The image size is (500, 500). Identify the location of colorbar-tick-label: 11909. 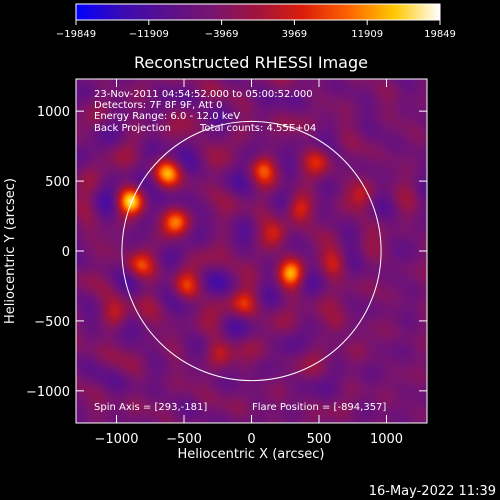
(367, 34).